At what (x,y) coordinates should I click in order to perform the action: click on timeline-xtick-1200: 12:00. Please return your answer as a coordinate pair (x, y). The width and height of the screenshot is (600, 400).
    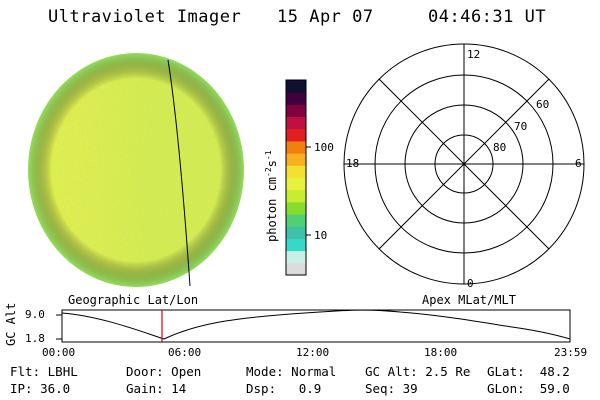
    Looking at the image, I should click on (313, 352).